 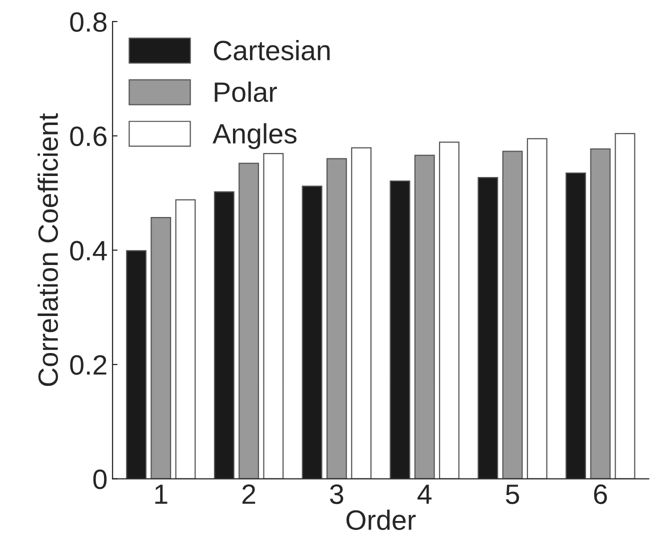 I want to click on x-tick-label: 1, so click(x=161, y=494).